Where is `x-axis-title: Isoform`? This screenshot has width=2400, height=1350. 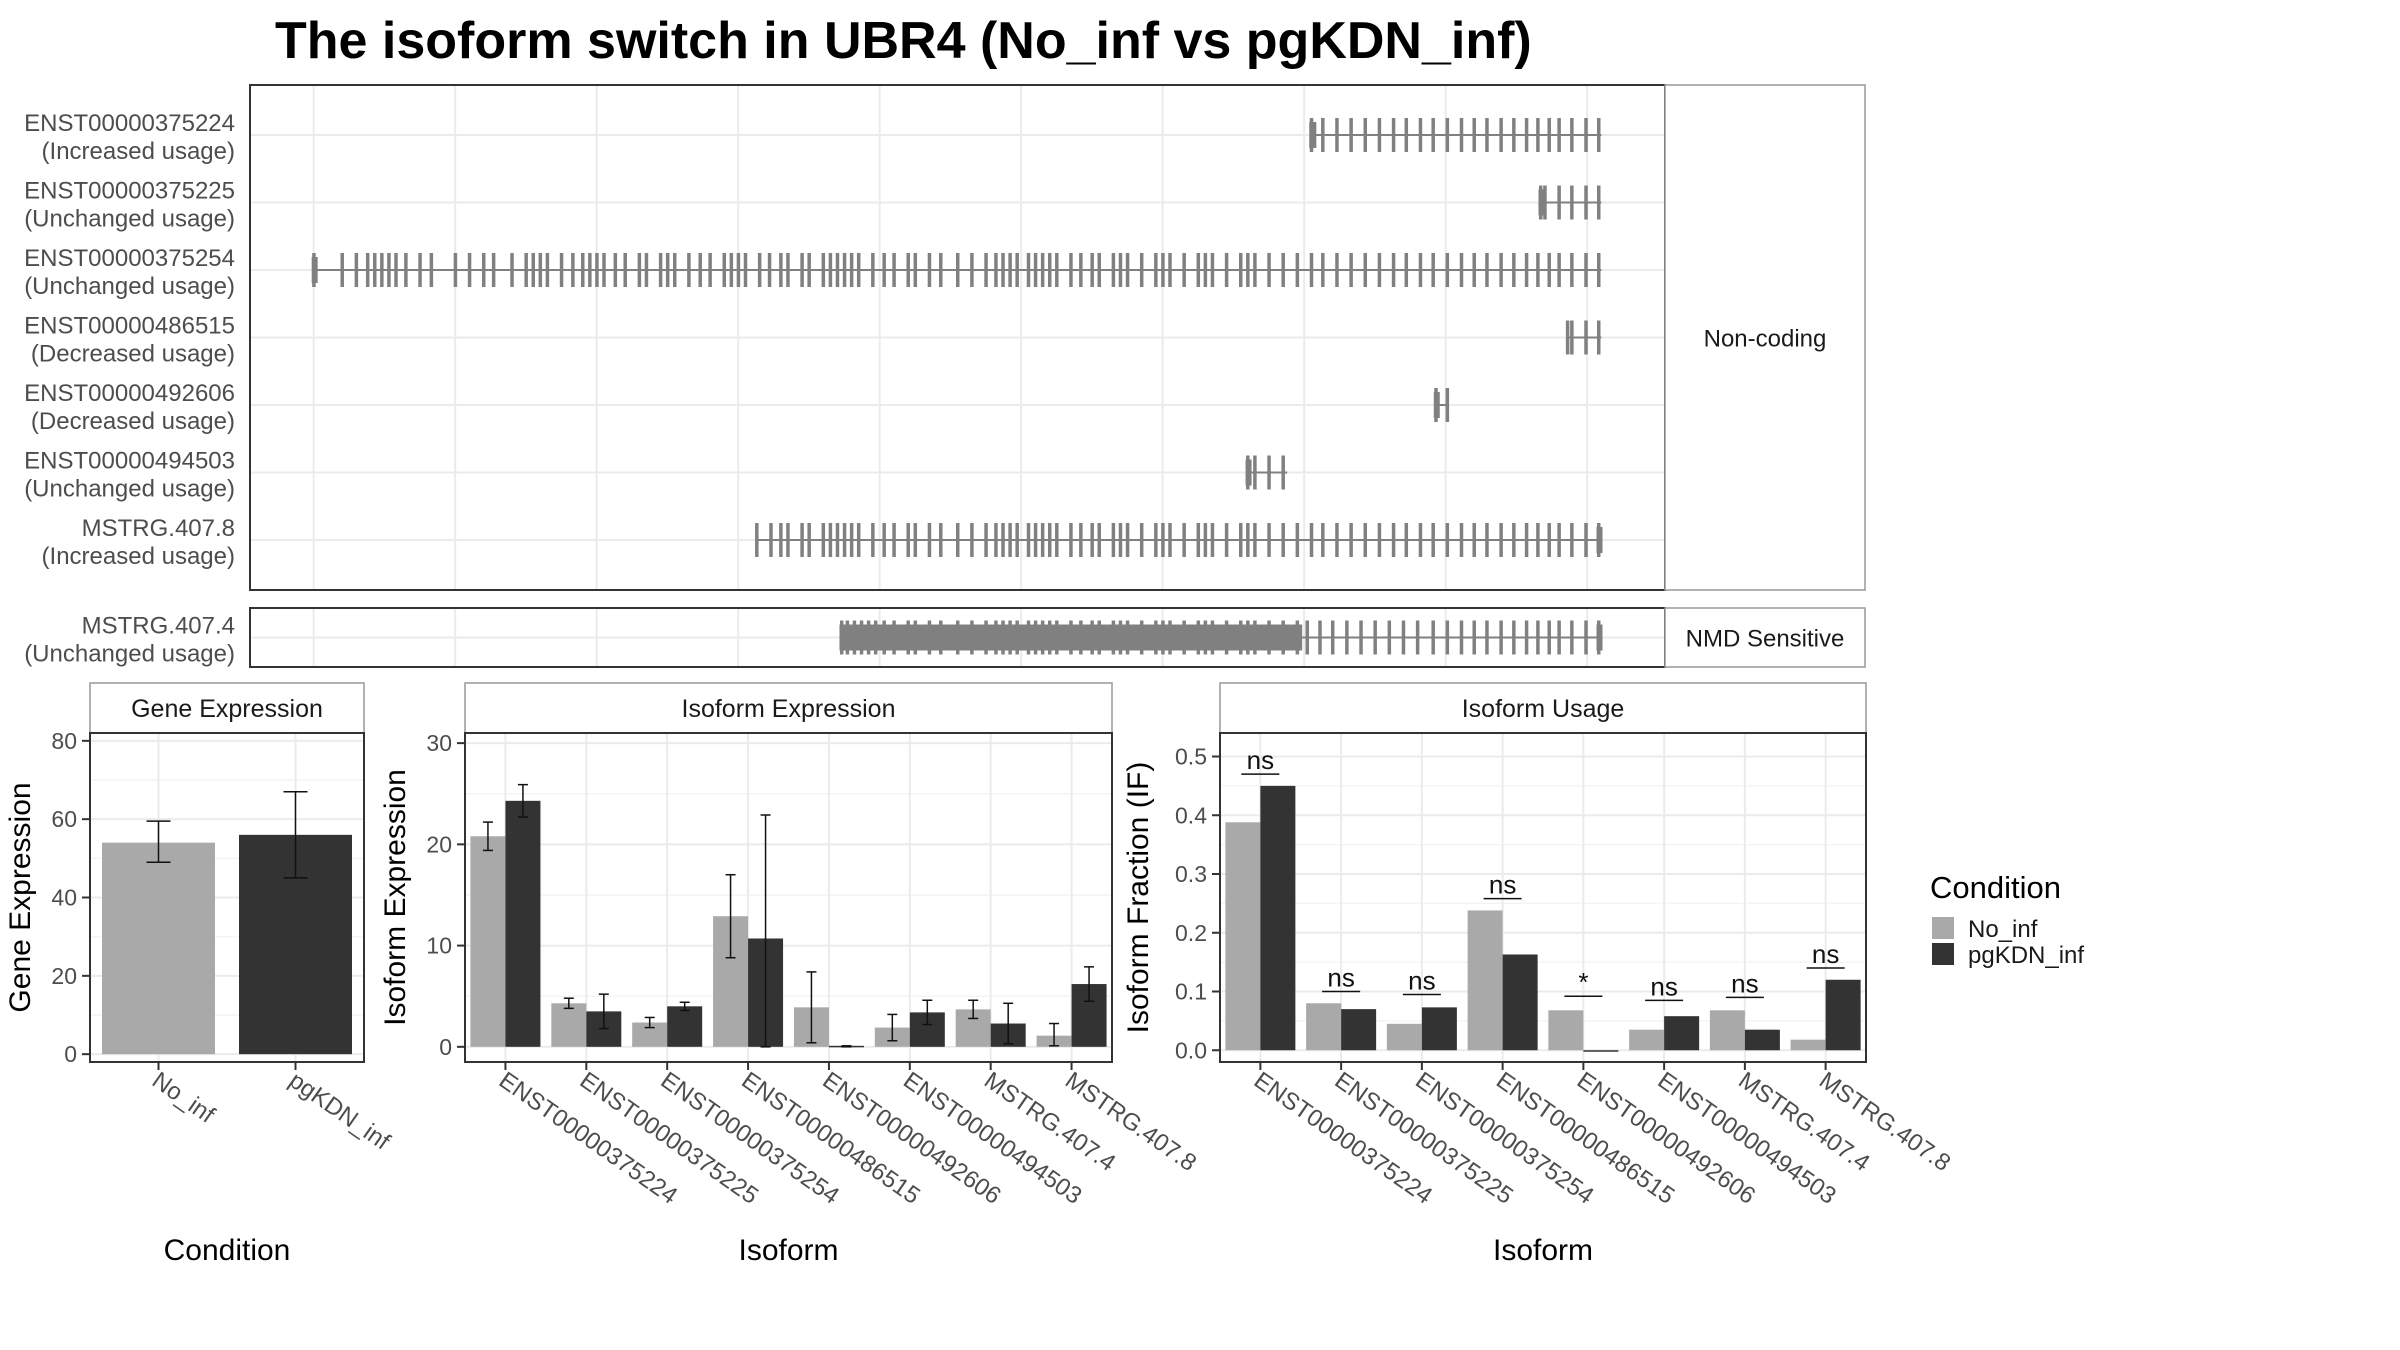 x-axis-title: Isoform is located at coordinates (1543, 1250).